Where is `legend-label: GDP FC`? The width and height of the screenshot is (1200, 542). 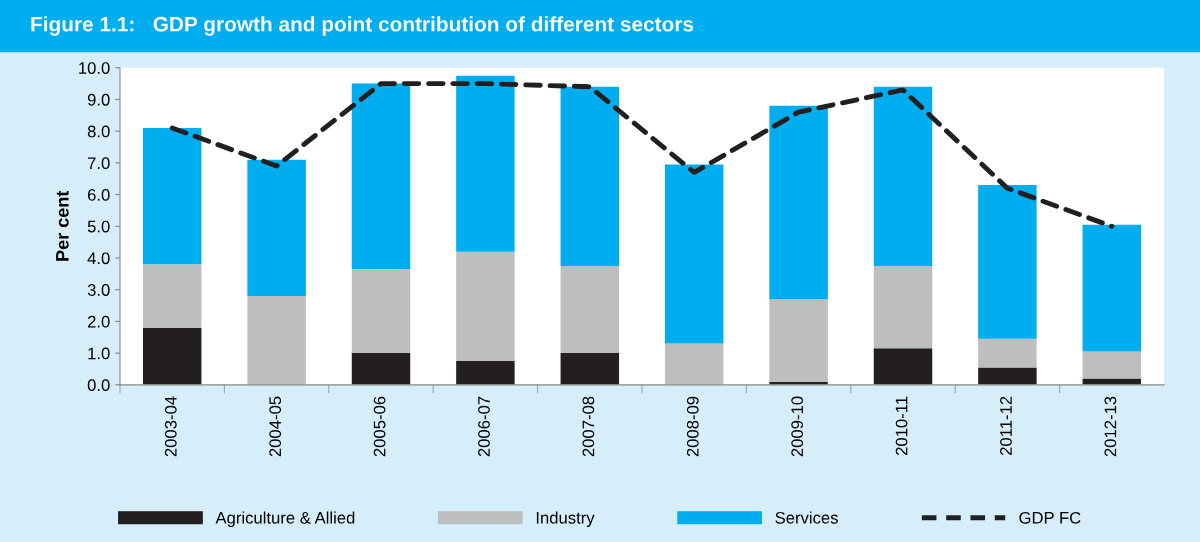 legend-label: GDP FC is located at coordinates (1050, 517).